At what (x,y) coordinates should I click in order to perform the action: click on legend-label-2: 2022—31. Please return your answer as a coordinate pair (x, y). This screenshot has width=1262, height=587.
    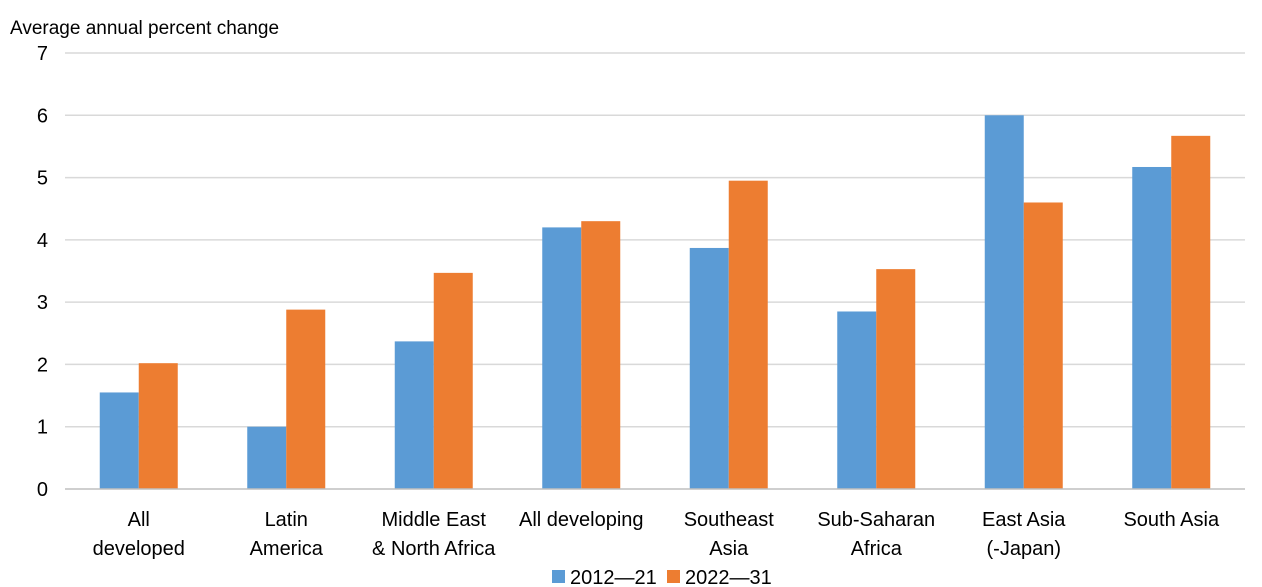
    Looking at the image, I should click on (728, 577).